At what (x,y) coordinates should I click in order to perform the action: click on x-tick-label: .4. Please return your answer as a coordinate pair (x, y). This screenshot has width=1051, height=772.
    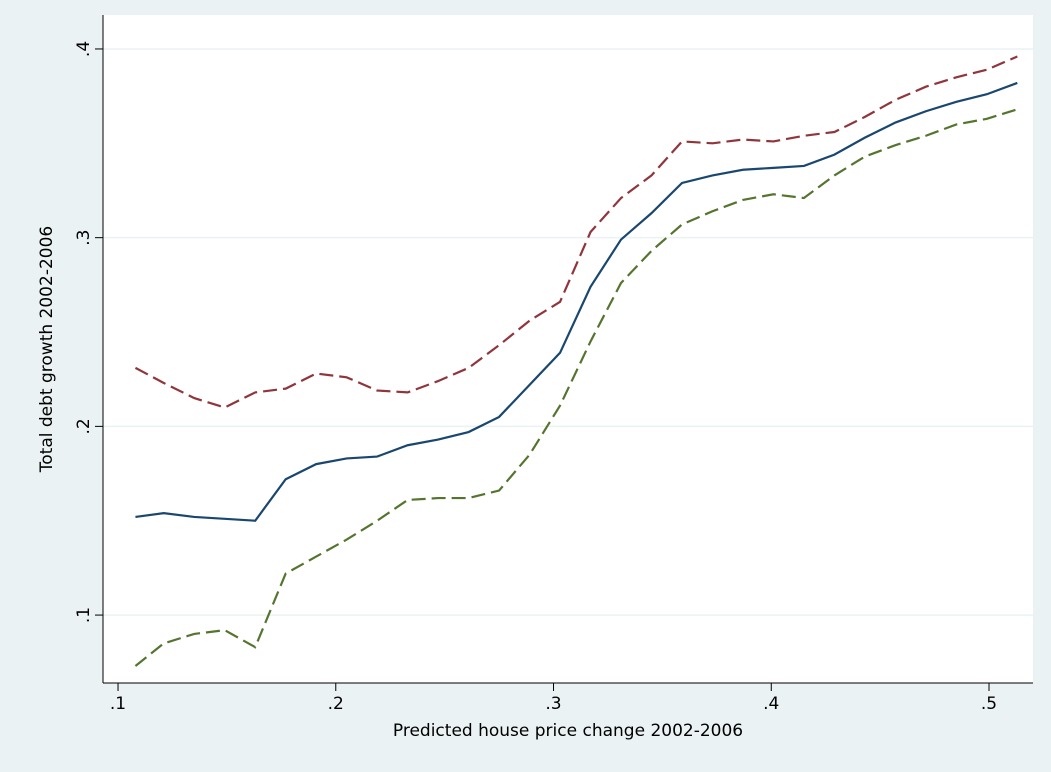
    Looking at the image, I should click on (771, 704).